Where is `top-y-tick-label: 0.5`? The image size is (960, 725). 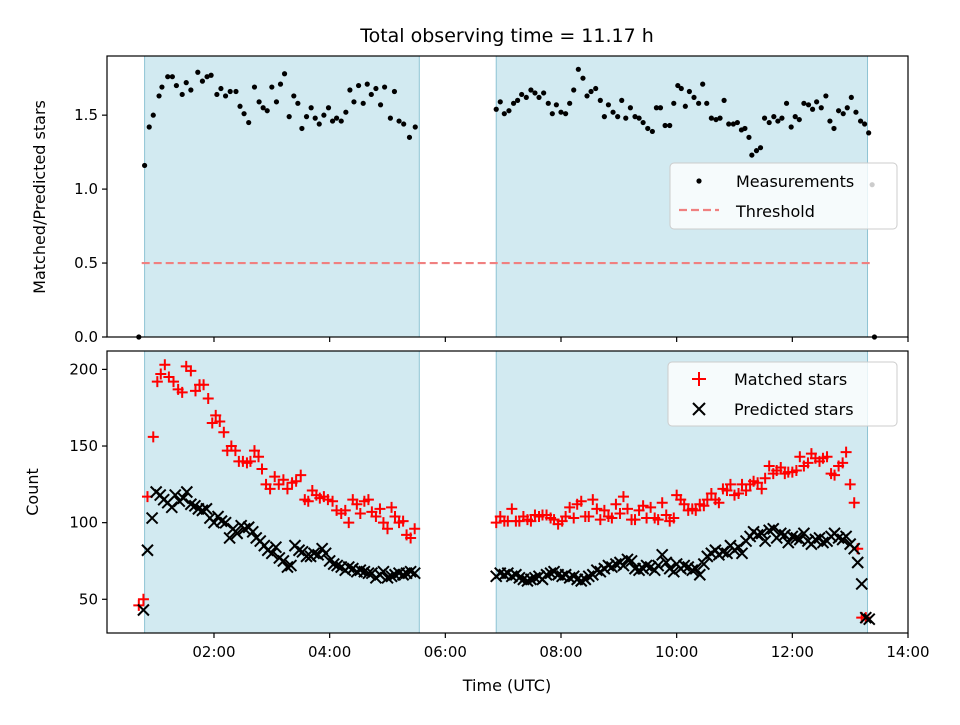
top-y-tick-label: 0.5 is located at coordinates (86, 263).